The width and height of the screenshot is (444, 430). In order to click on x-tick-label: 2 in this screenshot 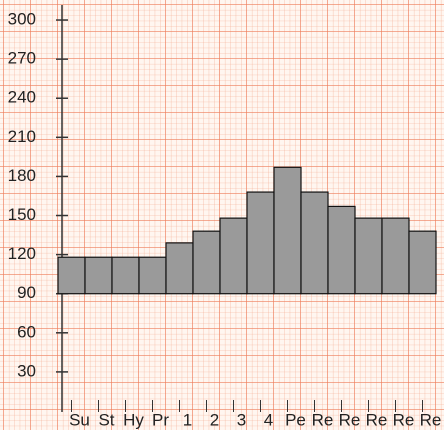, I will do `click(214, 419)`.